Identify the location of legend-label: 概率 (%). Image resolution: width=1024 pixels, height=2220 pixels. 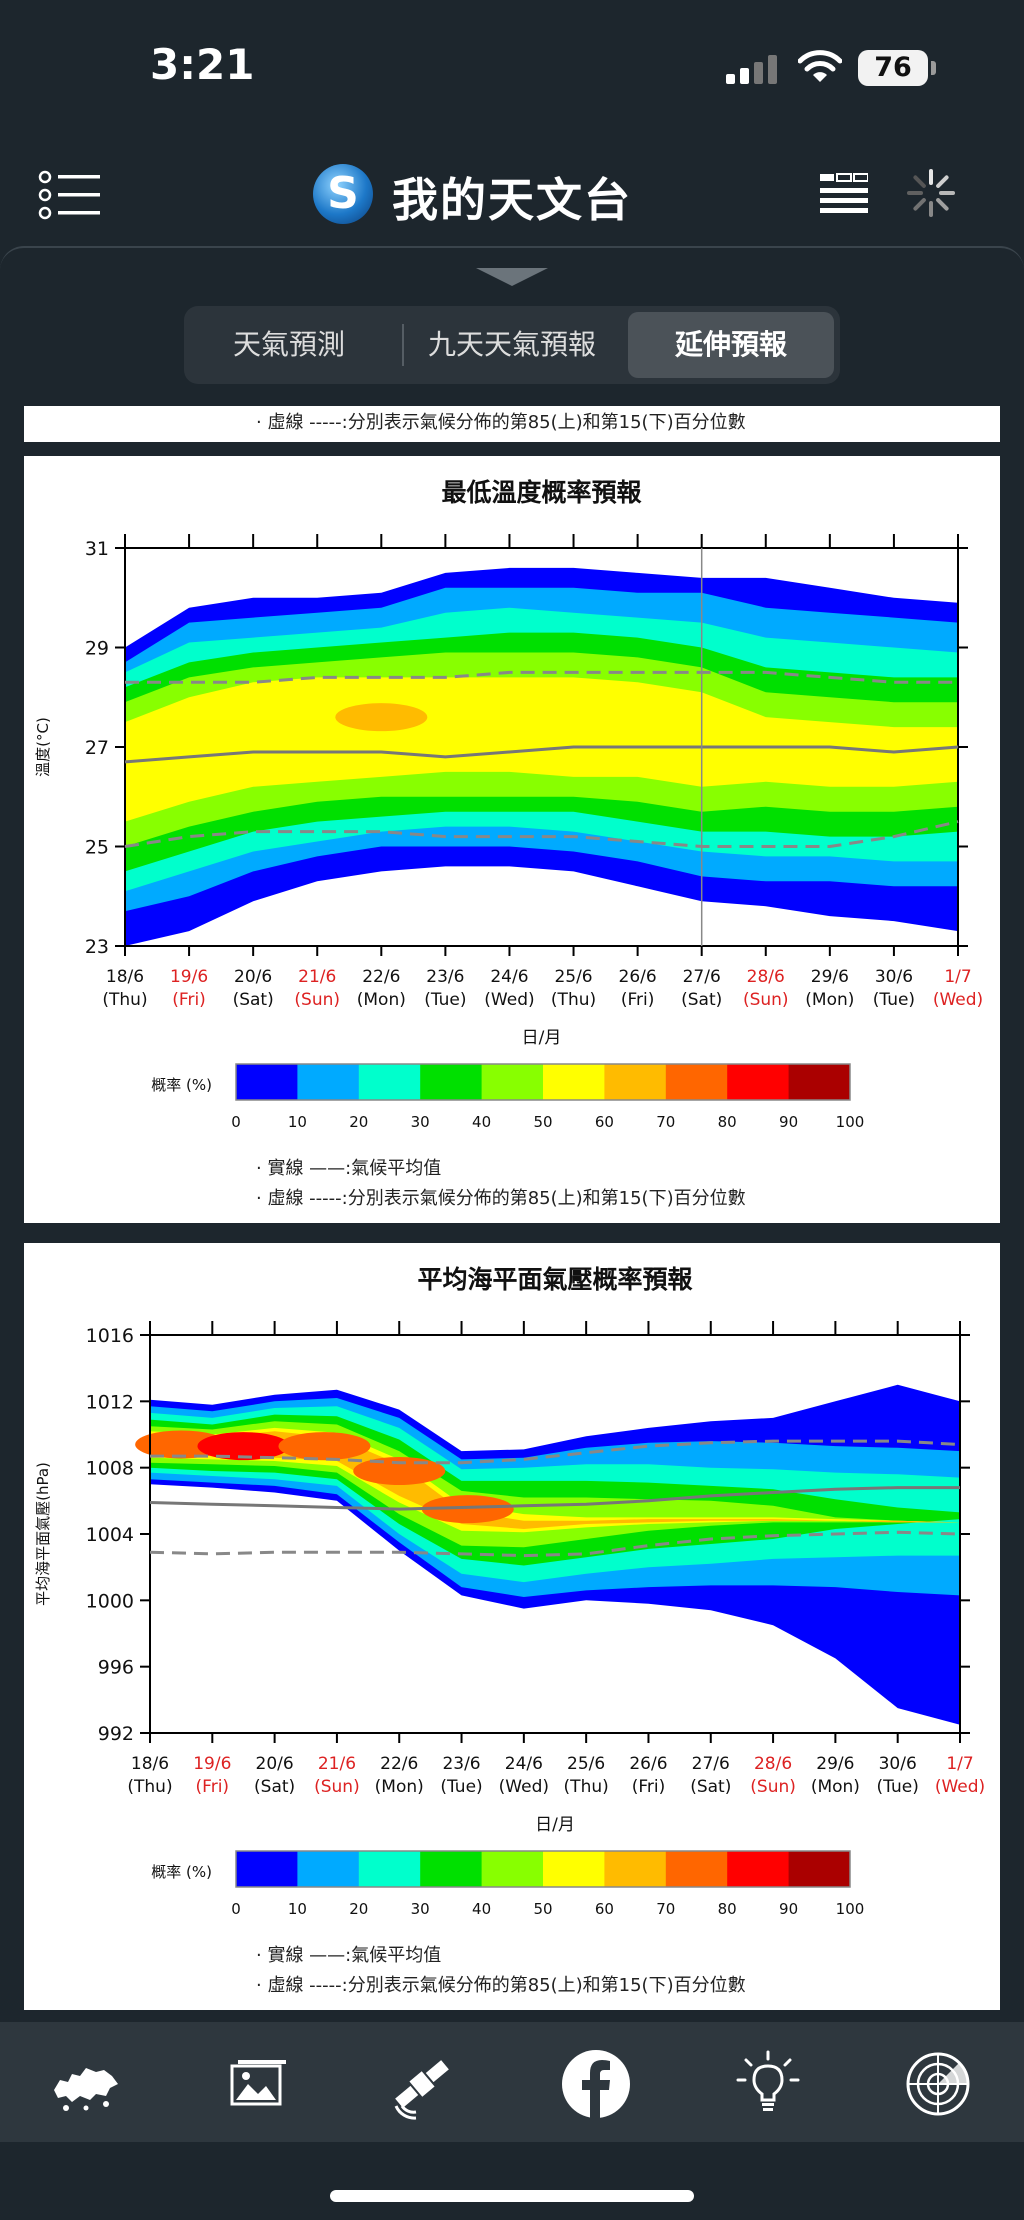
(181, 1872).